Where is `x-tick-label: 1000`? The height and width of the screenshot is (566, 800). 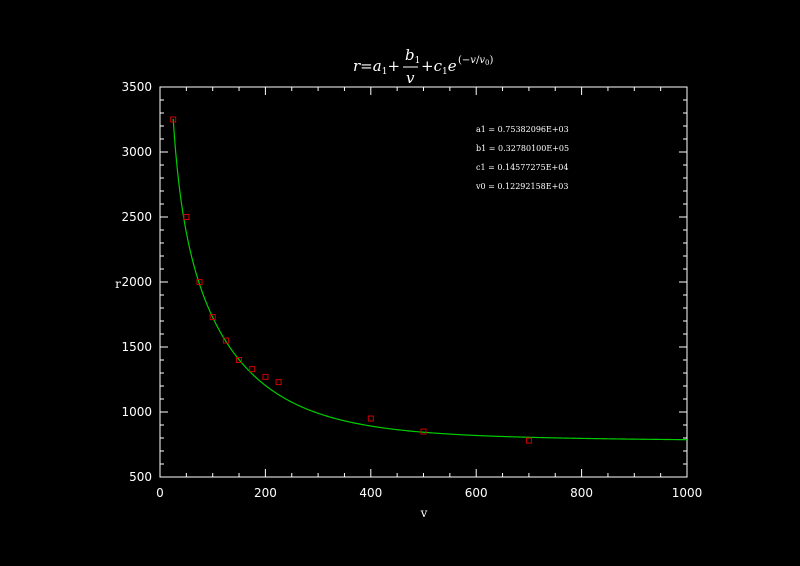 x-tick-label: 1000 is located at coordinates (687, 493).